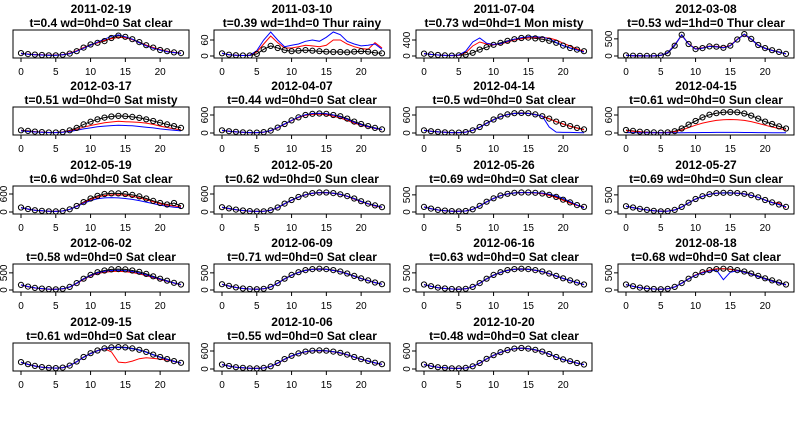 The height and width of the screenshot is (425, 807). Describe the element at coordinates (706, 257) in the screenshot. I see `panel-subtitle: t=0.68 wd=0hd=0 Sat clear` at that location.